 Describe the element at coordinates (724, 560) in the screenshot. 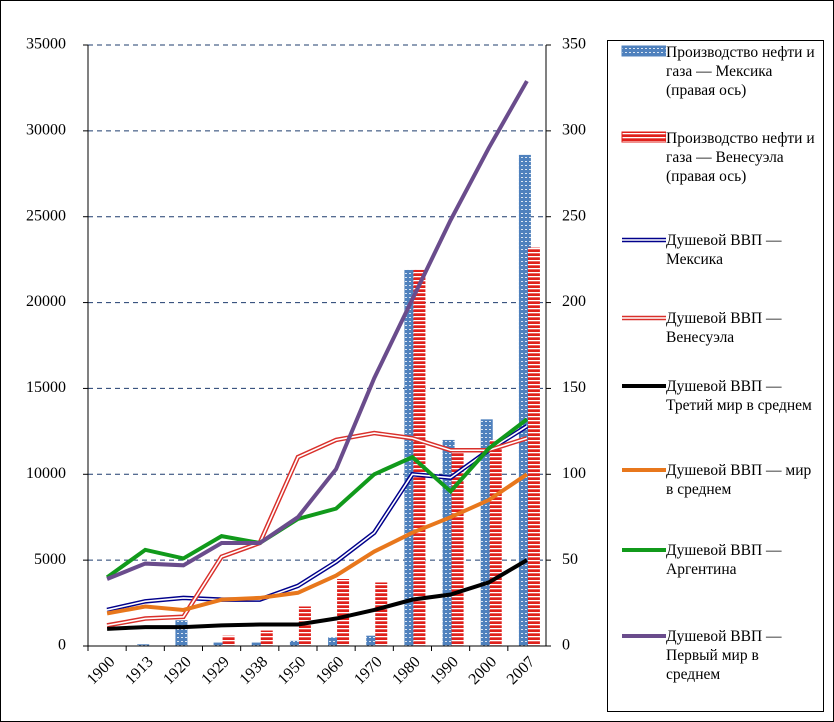

I see `legend-label: Душевой ВВП — Аргентина` at that location.